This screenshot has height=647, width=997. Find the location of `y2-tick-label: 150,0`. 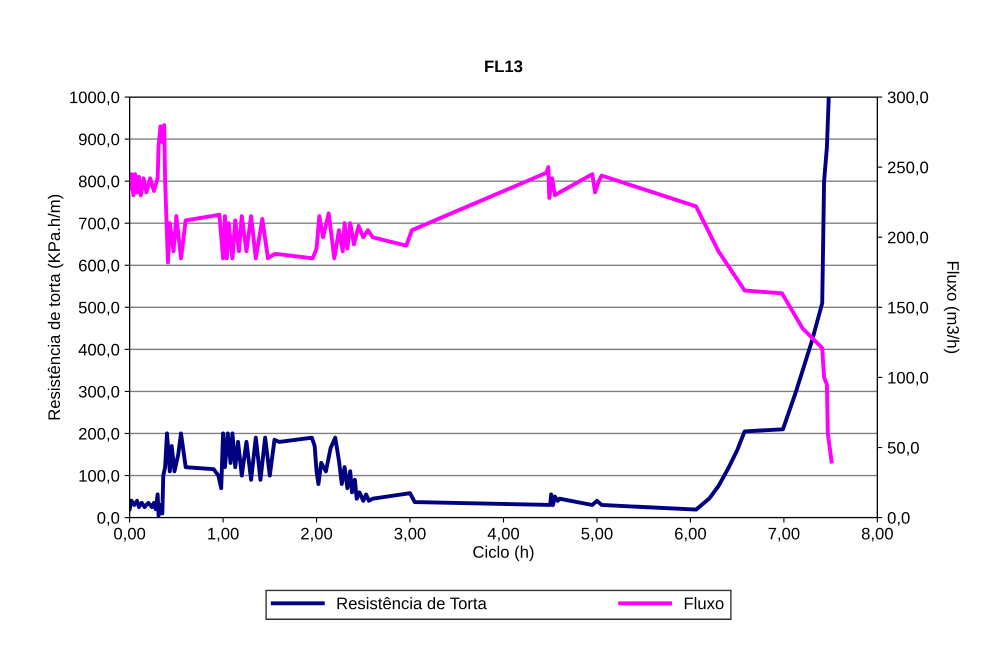

y2-tick-label: 150,0 is located at coordinates (908, 309).